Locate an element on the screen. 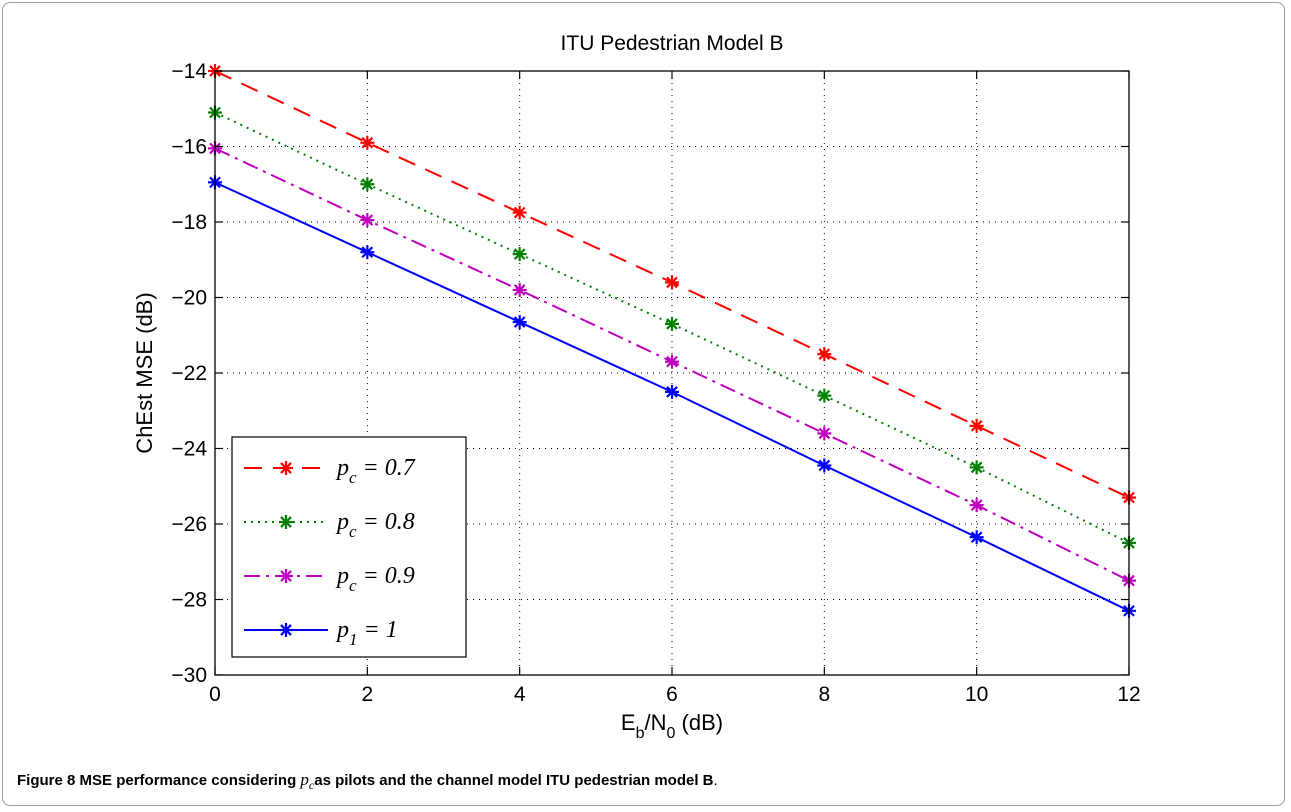 The height and width of the screenshot is (812, 1291). legend-entry-3: pc = 0.9 is located at coordinates (329, 579).